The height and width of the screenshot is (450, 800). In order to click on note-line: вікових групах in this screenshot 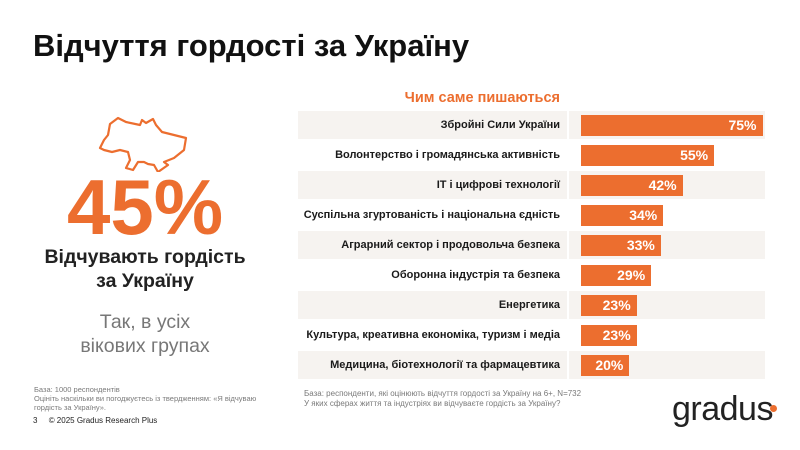, I will do `click(145, 346)`.